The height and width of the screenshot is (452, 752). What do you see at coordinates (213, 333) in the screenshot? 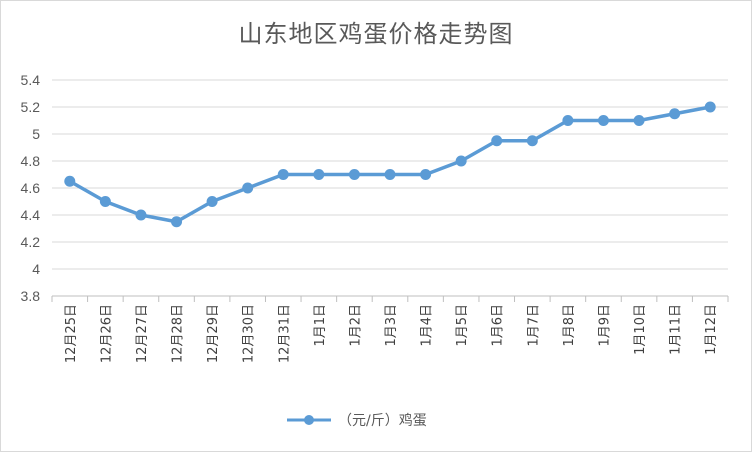
I see `x-tick-label: 12月29日` at bounding box center [213, 333].